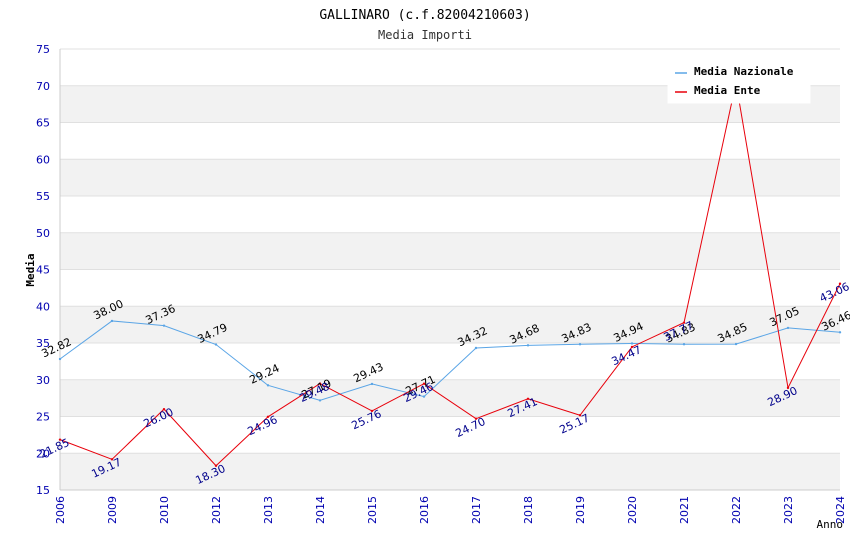 The width and height of the screenshot is (850, 550). What do you see at coordinates (372, 510) in the screenshot?
I see `x-tick-label: 2015` at bounding box center [372, 510].